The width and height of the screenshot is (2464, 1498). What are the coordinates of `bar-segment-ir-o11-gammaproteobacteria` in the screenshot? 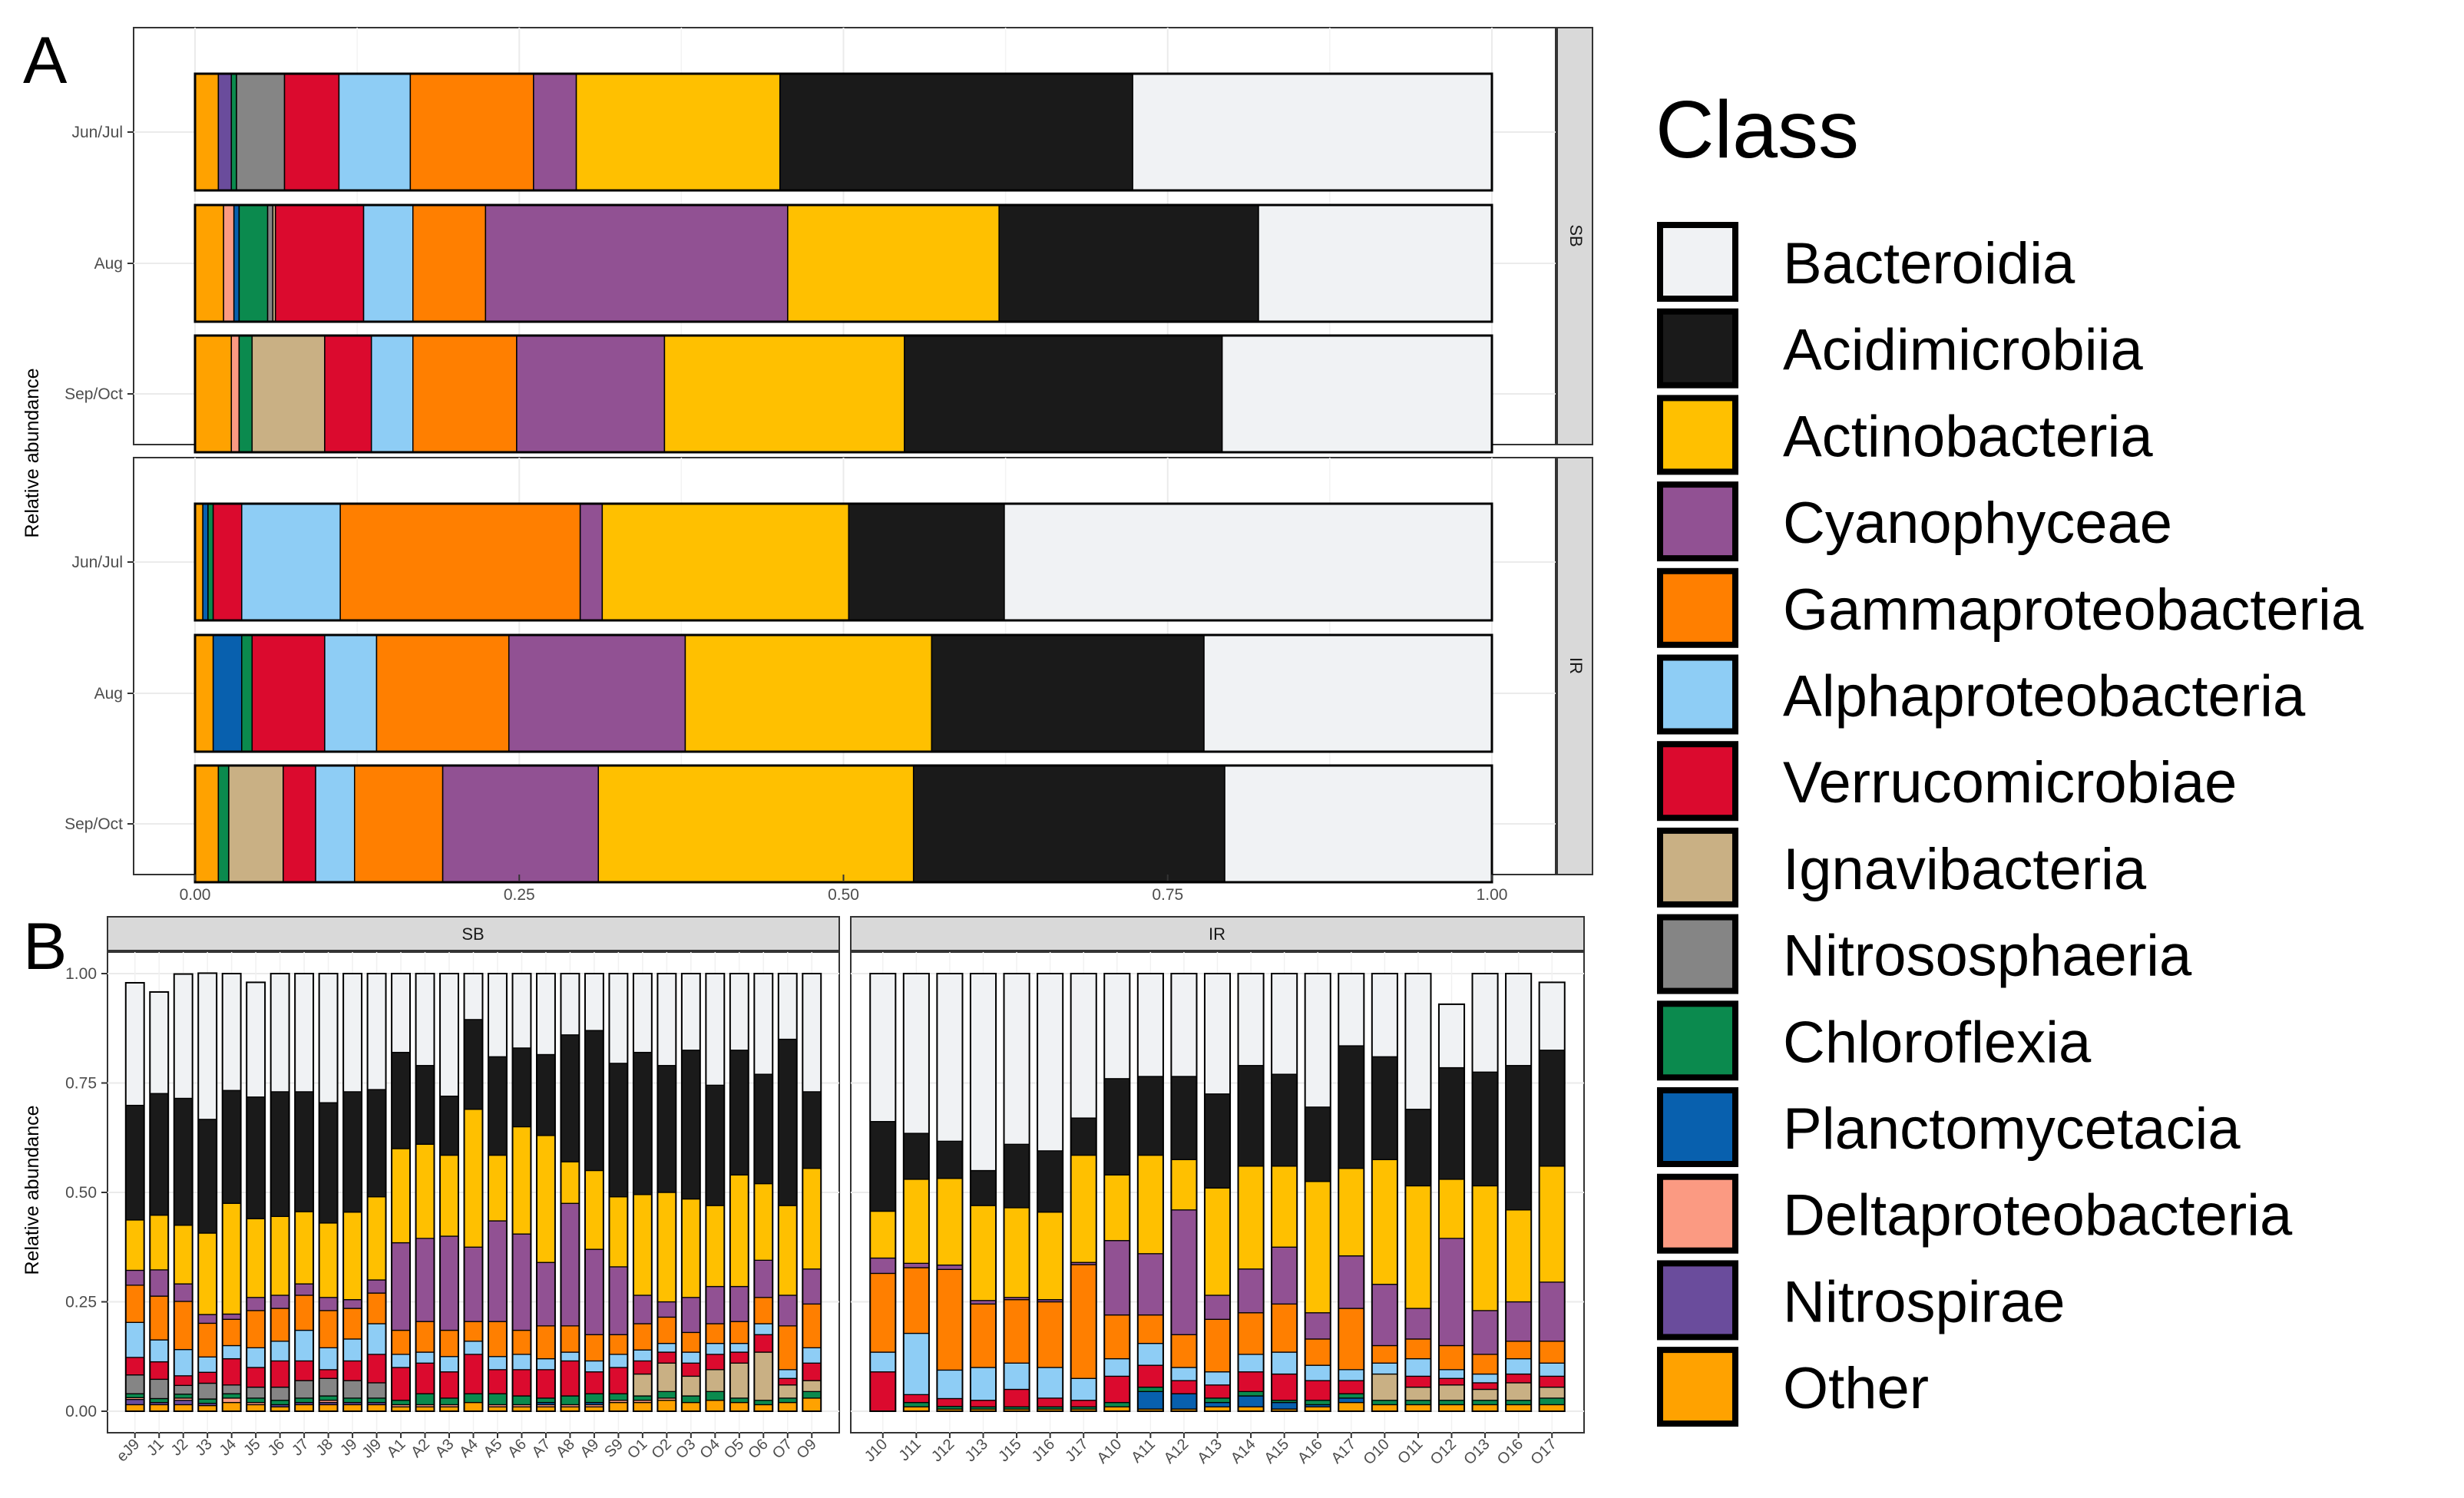 It's located at (1418, 1349).